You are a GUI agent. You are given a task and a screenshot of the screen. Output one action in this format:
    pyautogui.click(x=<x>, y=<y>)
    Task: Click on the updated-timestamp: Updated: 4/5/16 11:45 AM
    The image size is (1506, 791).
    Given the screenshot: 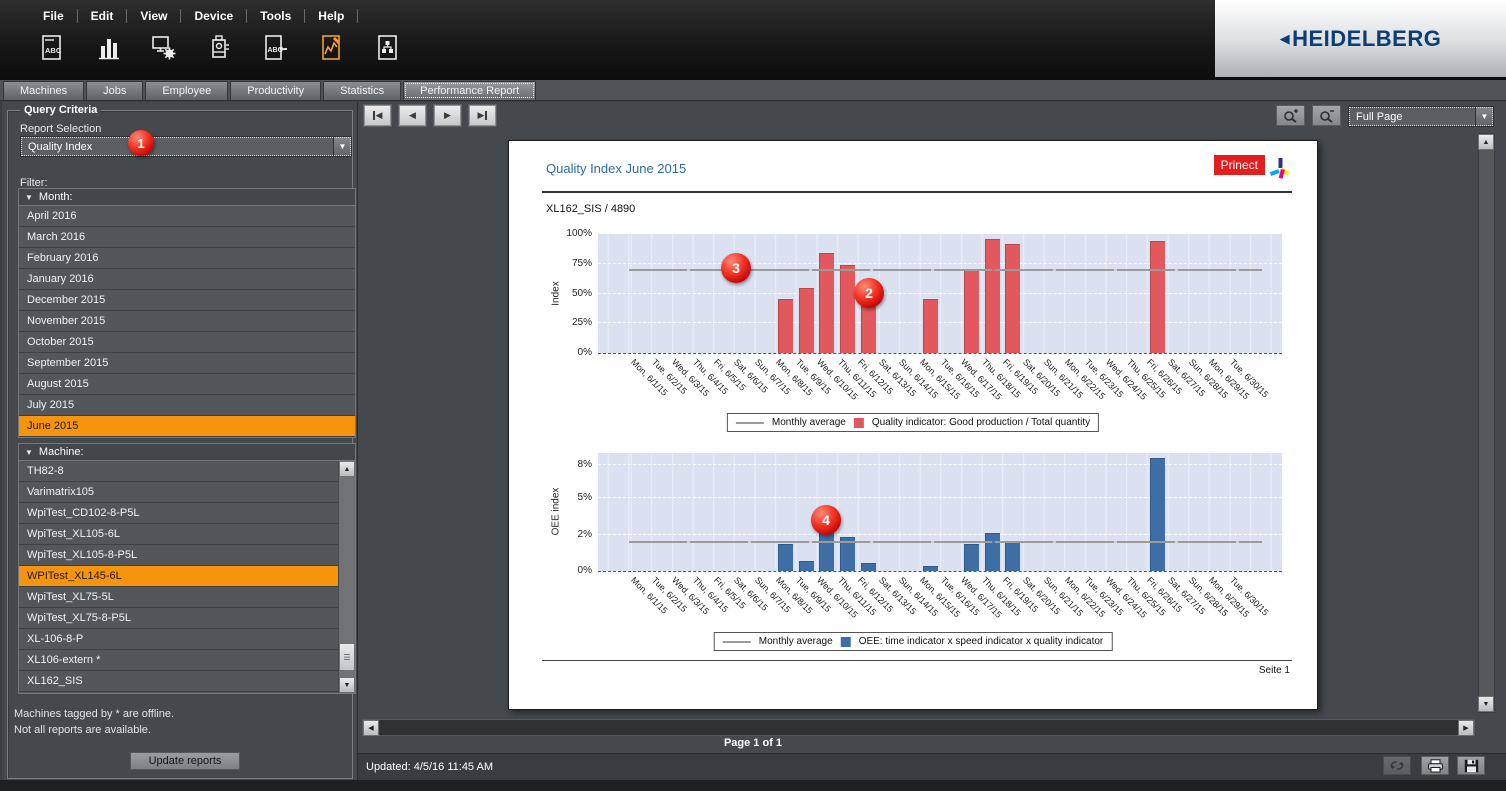 What is the action you would take?
    pyautogui.click(x=429, y=767)
    